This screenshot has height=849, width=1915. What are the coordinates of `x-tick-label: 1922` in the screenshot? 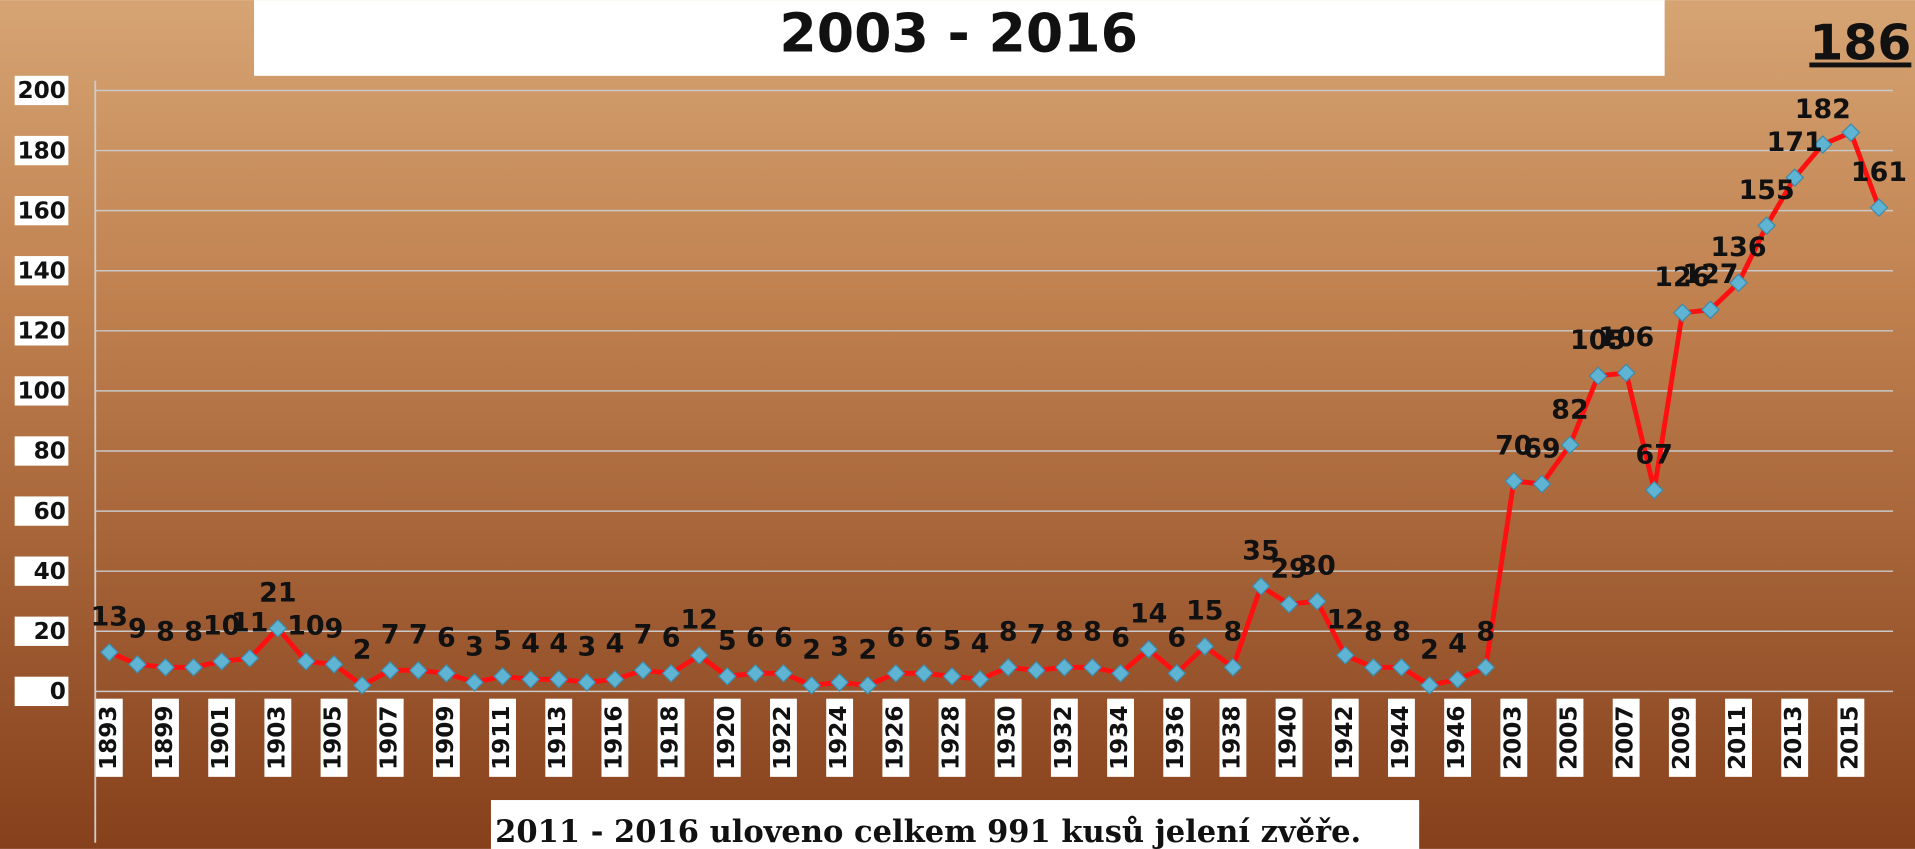 It's located at (782, 737).